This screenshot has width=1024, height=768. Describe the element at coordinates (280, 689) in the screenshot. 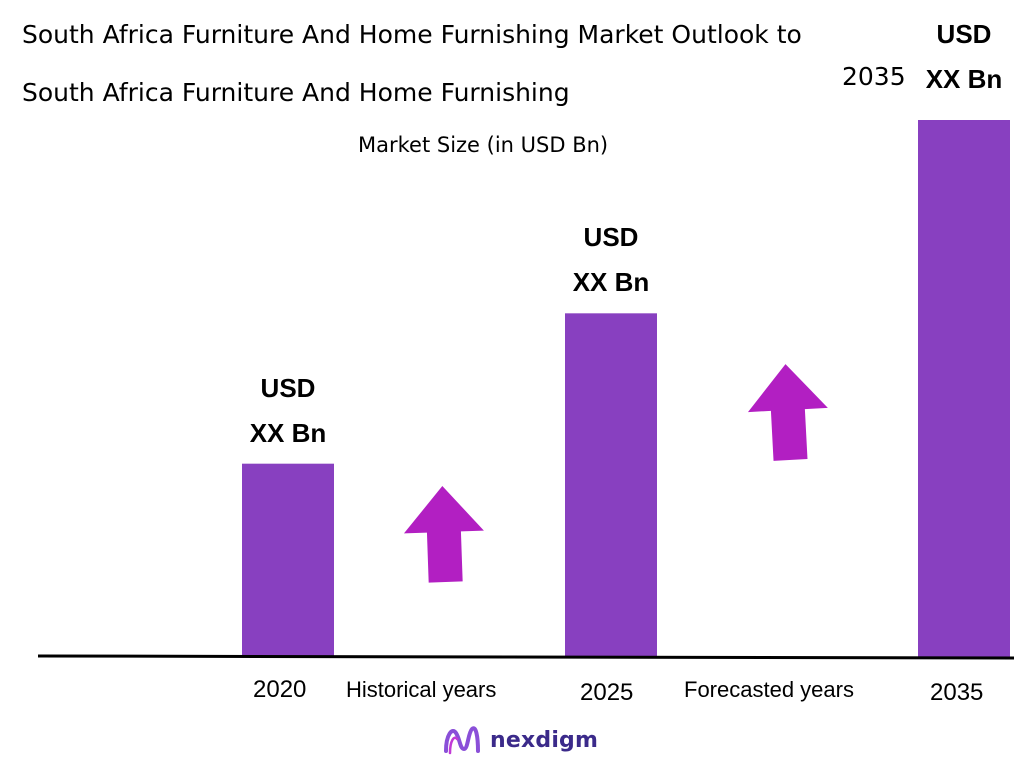

I see `x-tick-label-2020: 2020` at that location.